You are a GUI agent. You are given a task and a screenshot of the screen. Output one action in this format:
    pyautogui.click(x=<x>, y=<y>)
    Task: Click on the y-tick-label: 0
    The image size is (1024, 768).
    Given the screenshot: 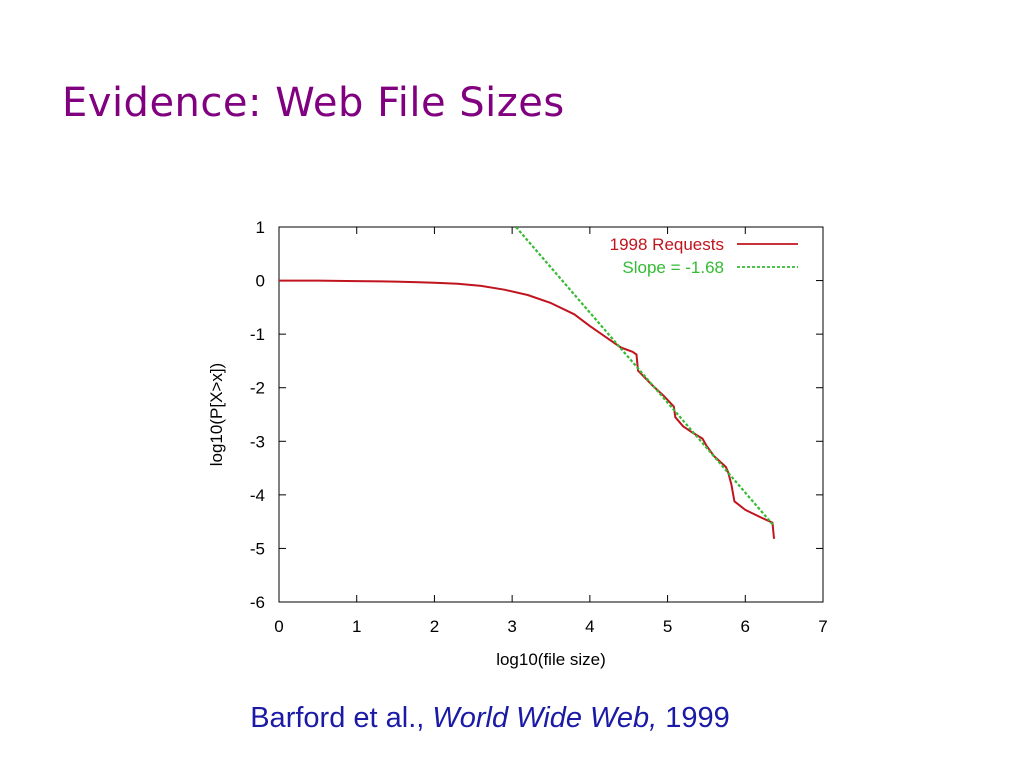 What is the action you would take?
    pyautogui.click(x=260, y=281)
    